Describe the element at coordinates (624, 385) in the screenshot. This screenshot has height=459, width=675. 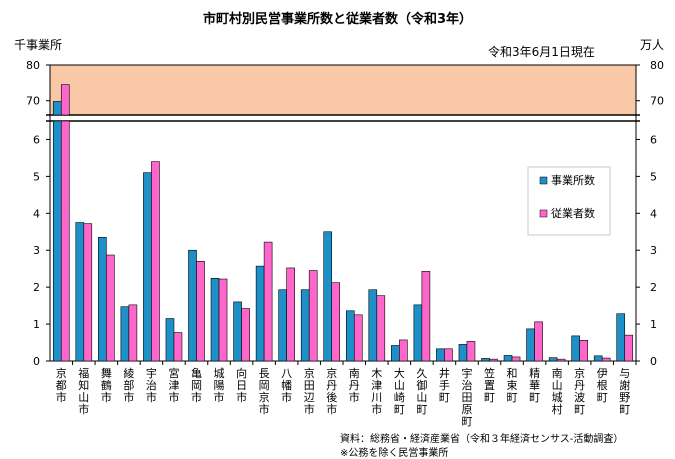
I see `x-tick-label: 謝` at that location.